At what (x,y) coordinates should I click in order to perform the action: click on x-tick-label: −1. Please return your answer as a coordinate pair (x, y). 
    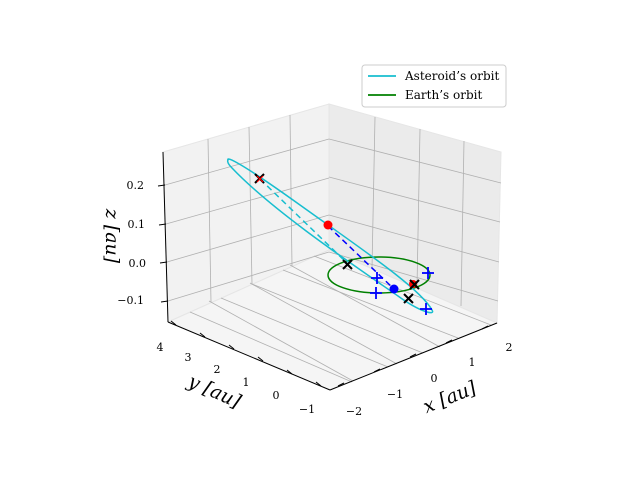
    Looking at the image, I should click on (395, 394).